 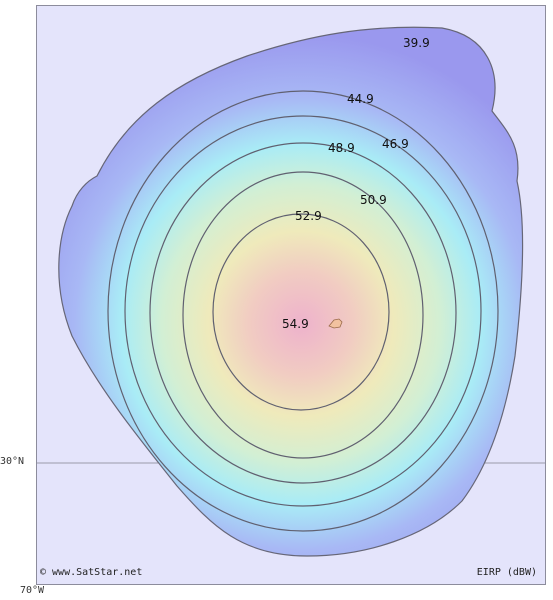 I want to click on contour-label-48-9: 48.9, so click(x=341, y=148).